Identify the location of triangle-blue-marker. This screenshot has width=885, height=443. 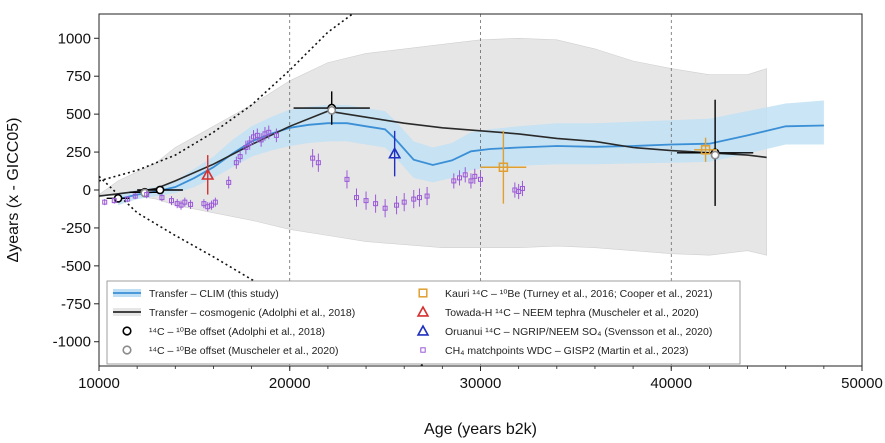
(395, 152).